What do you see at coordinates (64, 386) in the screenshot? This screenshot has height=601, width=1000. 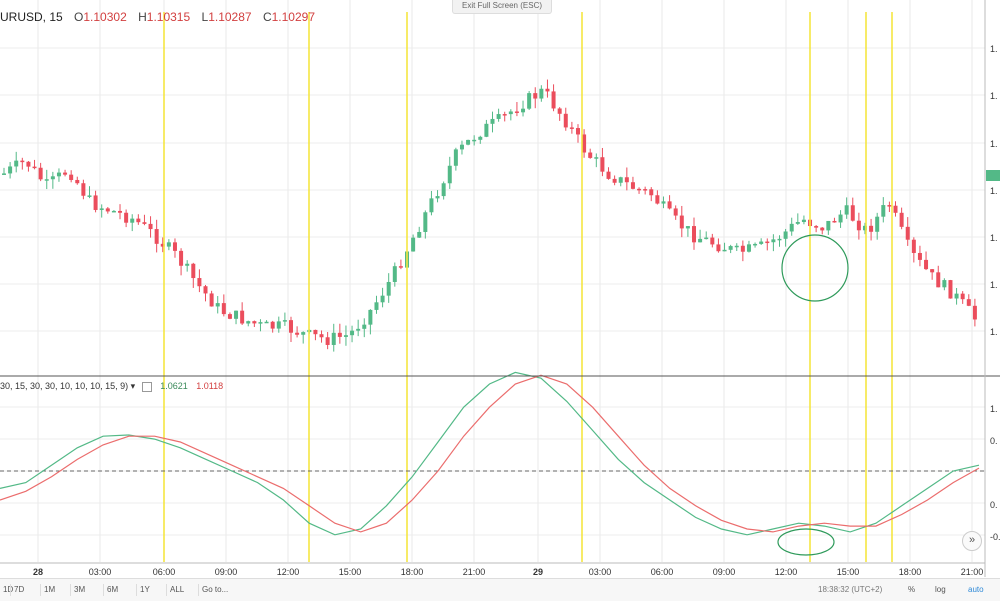 I see `oscillator-params: 30, 15, 30, 30, 10, 10, 10, 15, 9)` at bounding box center [64, 386].